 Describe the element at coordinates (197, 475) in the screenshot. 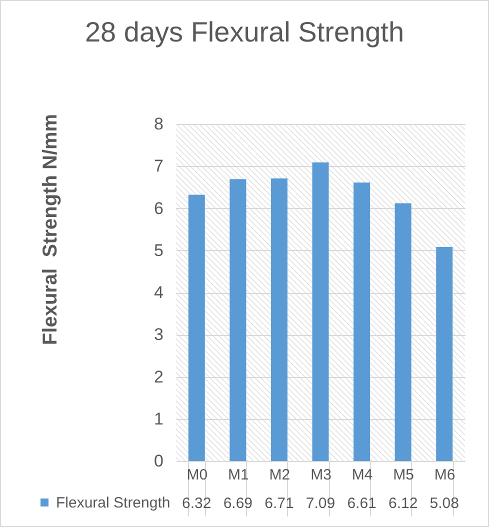

I see `x-tick-label: M0` at that location.